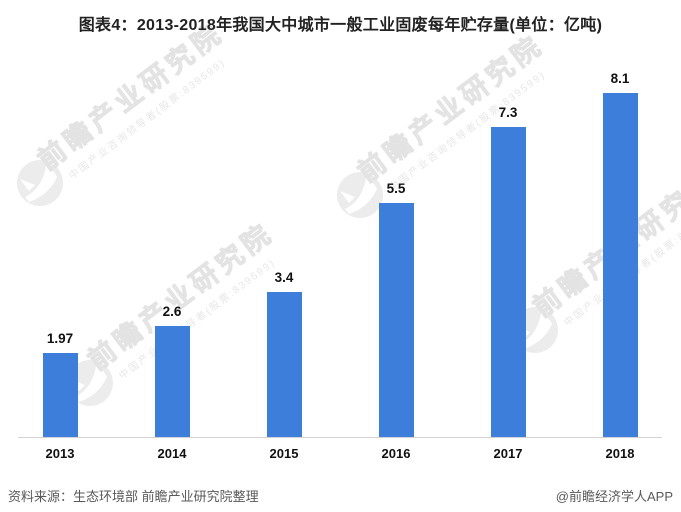 This screenshot has width=681, height=512. What do you see at coordinates (508, 112) in the screenshot?
I see `bar-value-label: 7.3` at bounding box center [508, 112].